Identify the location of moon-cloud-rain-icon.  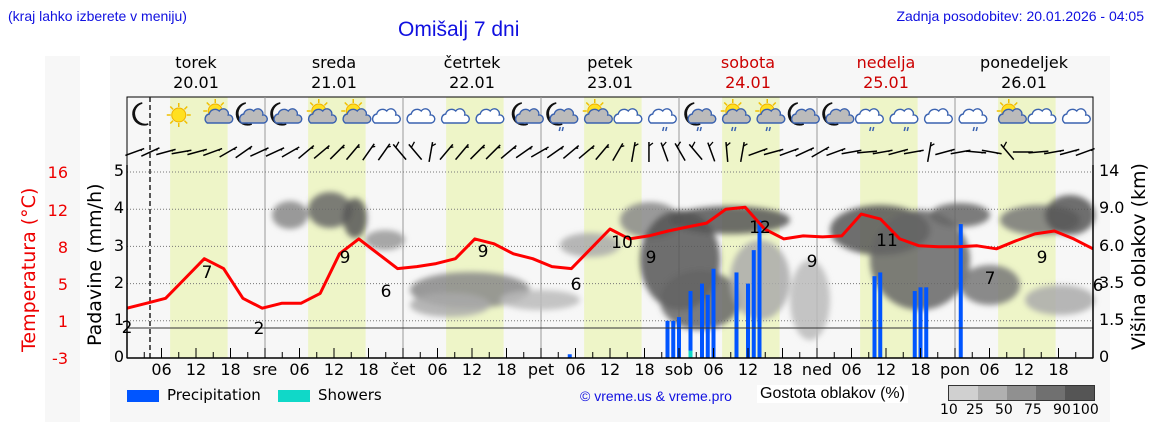
(700, 117).